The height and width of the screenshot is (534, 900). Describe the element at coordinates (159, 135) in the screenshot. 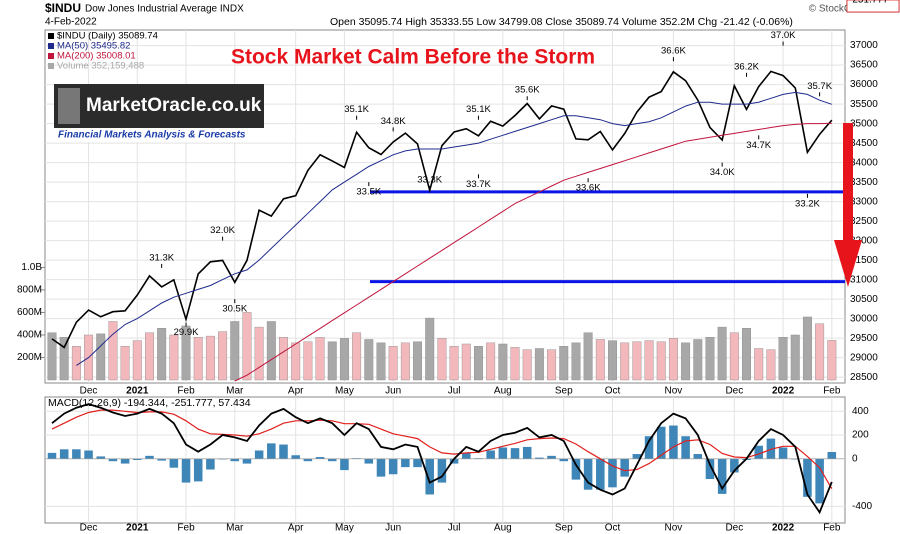

I see `logo-band` at that location.